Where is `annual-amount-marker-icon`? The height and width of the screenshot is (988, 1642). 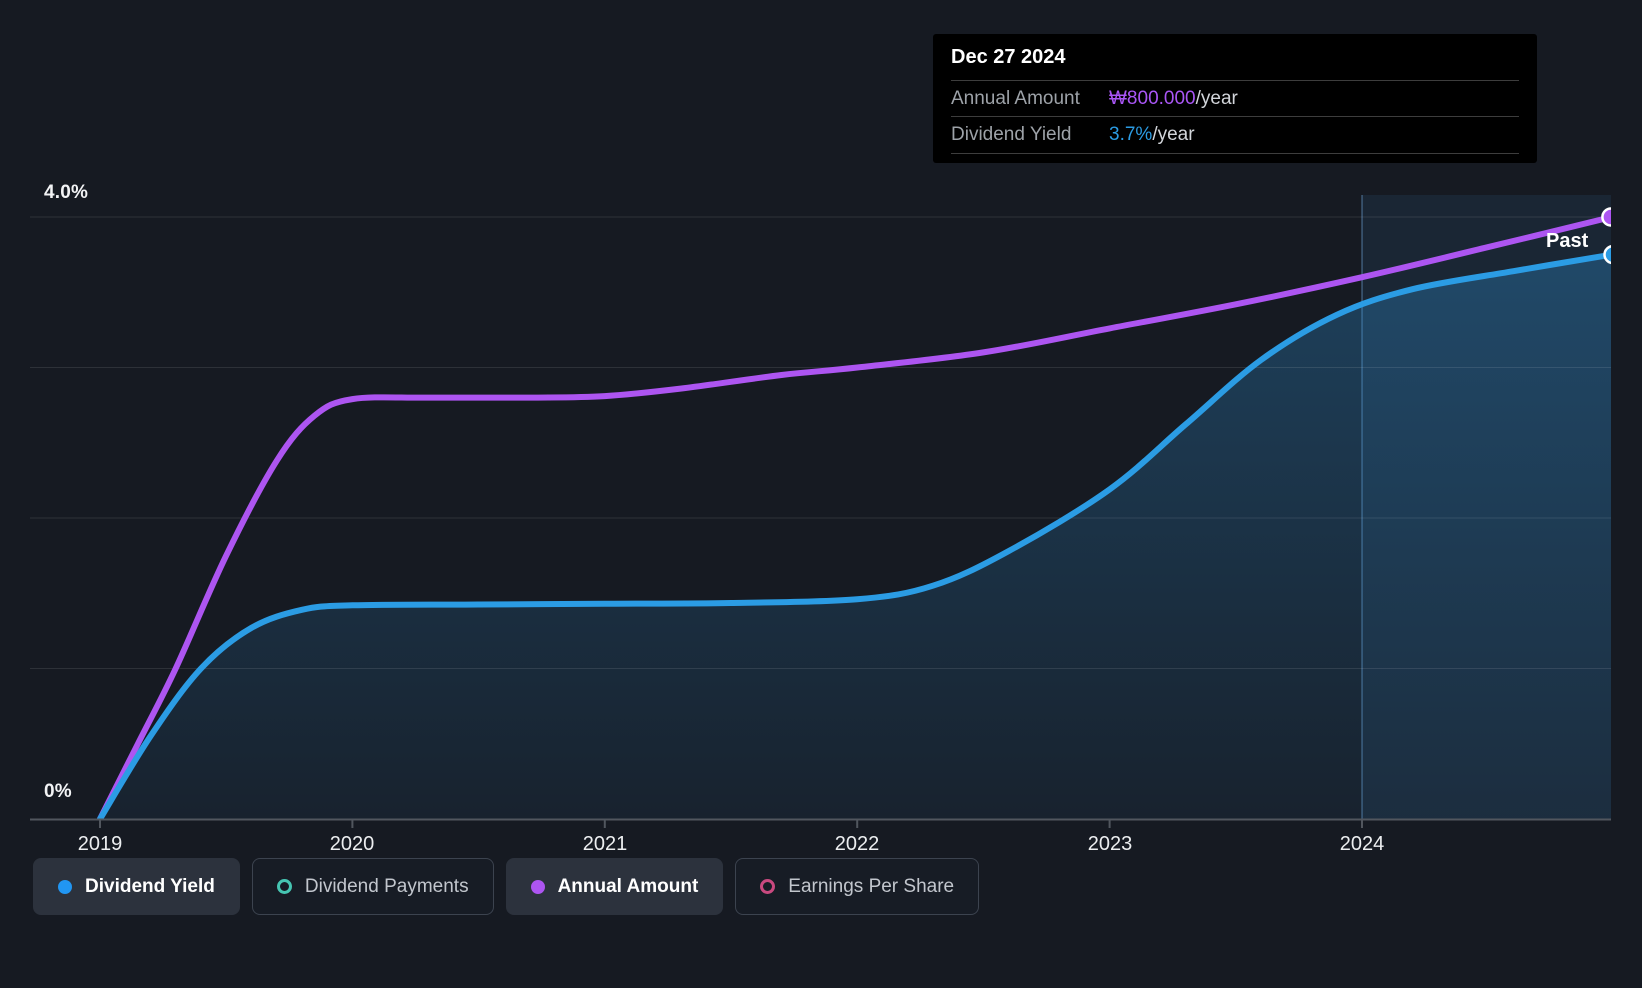 annual-amount-marker-icon is located at coordinates (537, 886).